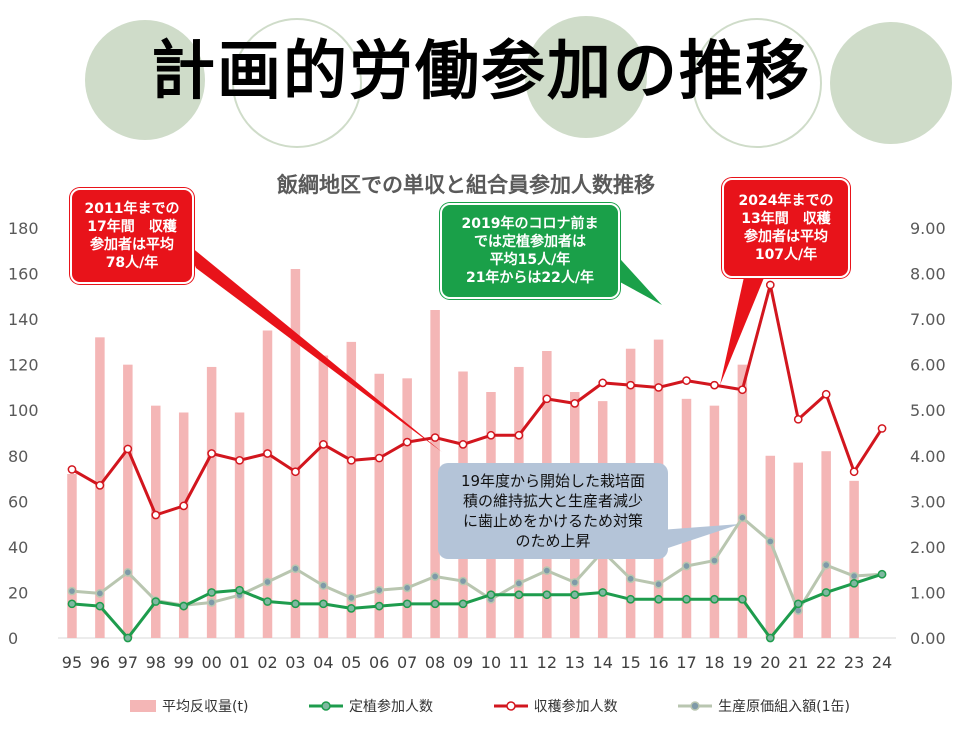 The height and width of the screenshot is (732, 962). Describe the element at coordinates (18, 501) in the screenshot. I see `y-left-tick-label: 60` at that location.